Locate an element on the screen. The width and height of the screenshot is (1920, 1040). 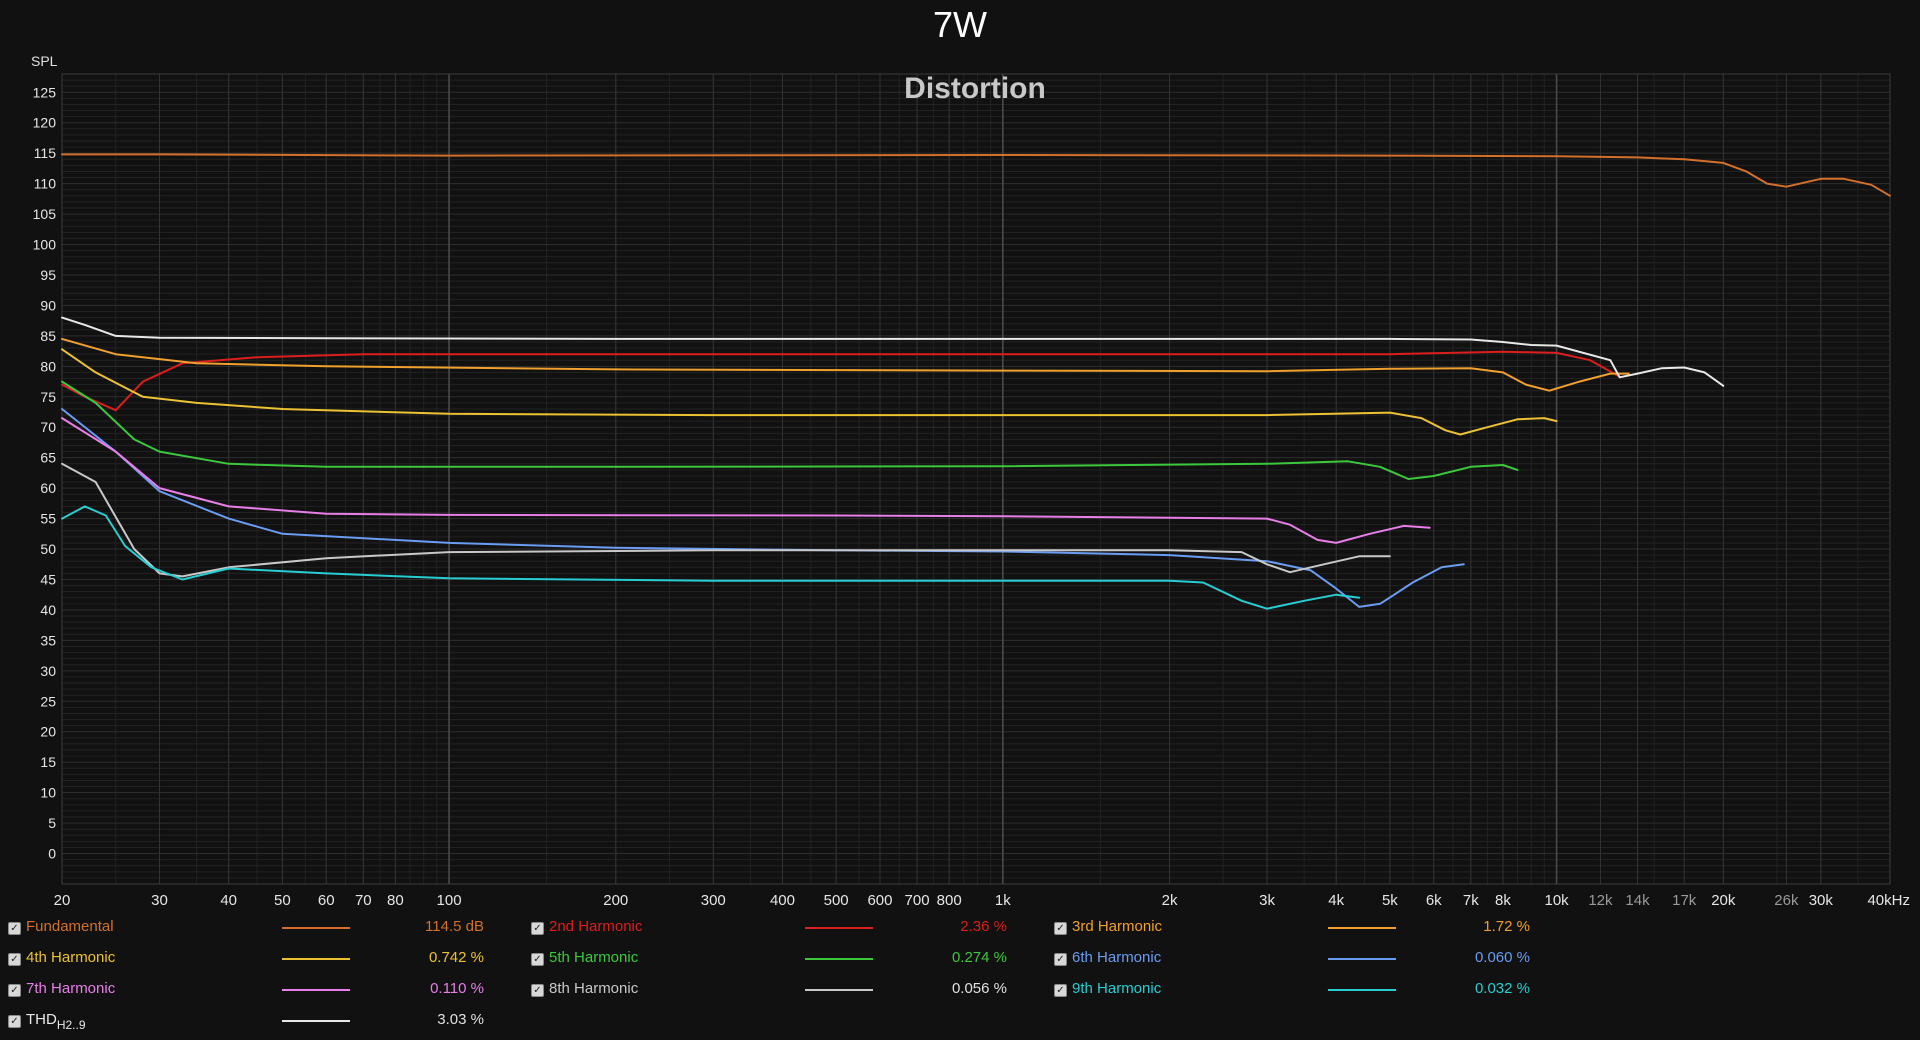
legend-item-2nd-harmonic: ✓ 2nd Harmonic 2.36 % is located at coordinates (784, 927).